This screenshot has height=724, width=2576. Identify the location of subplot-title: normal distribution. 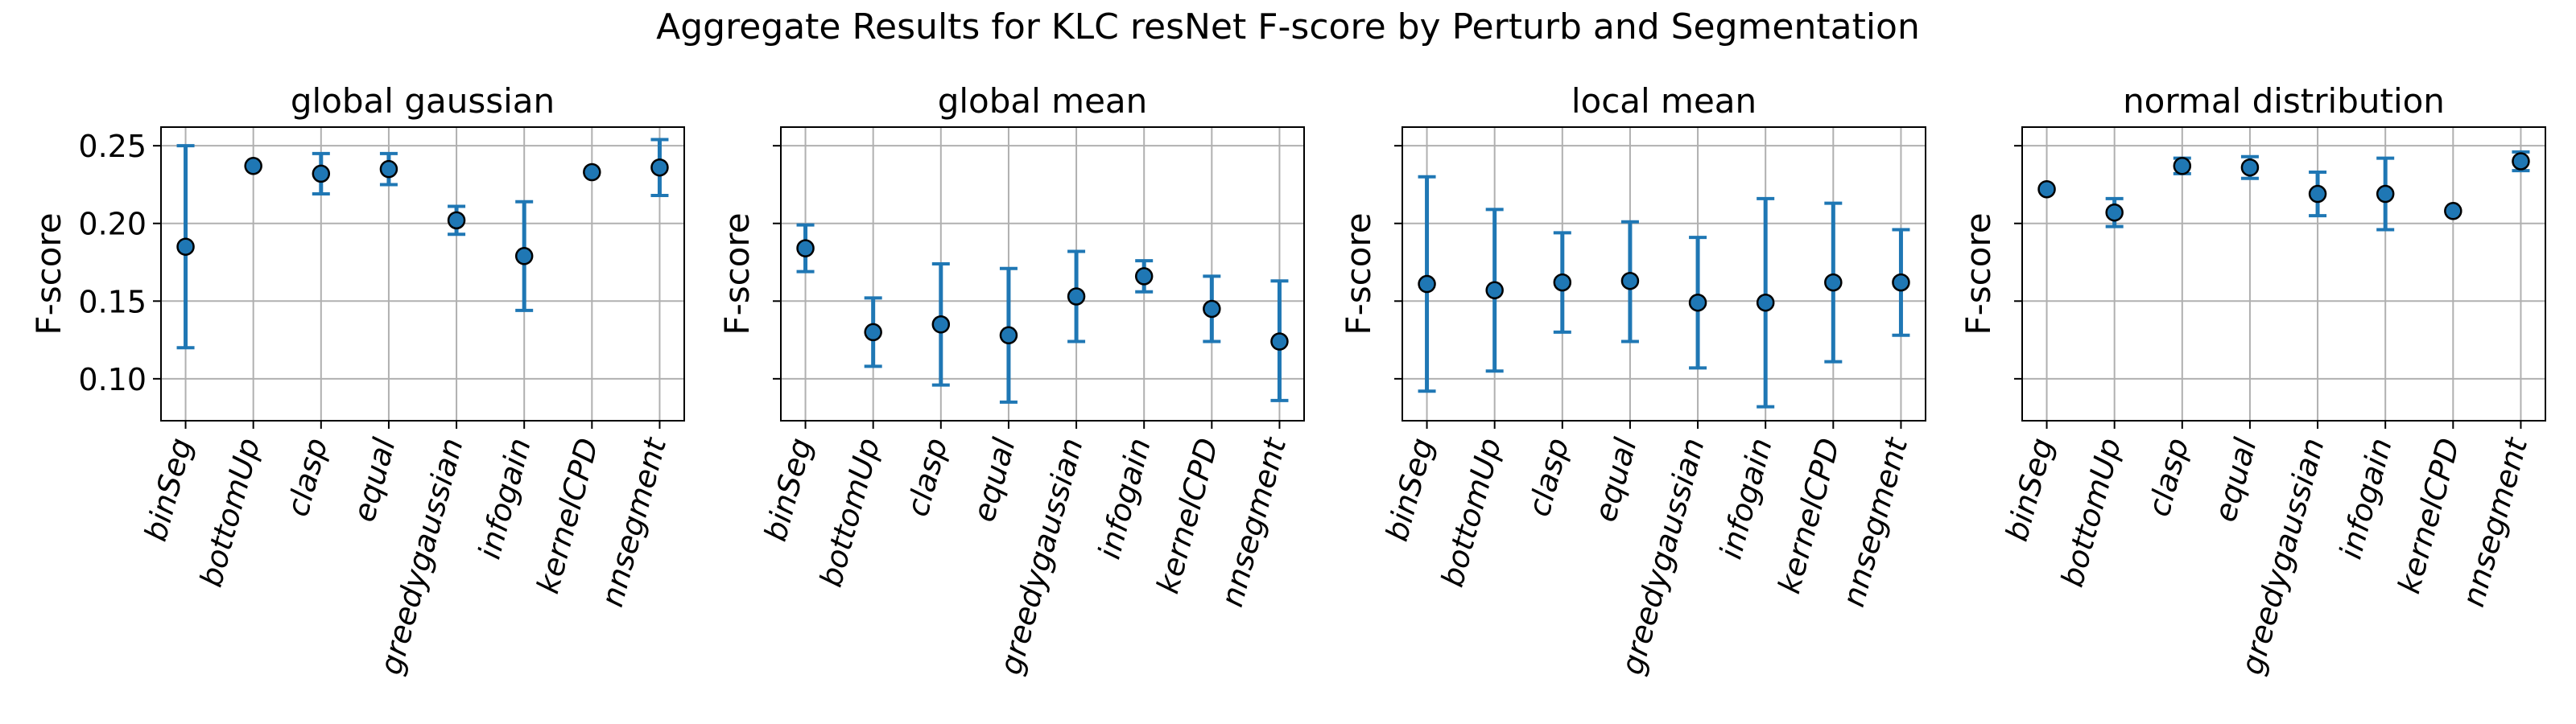
(2284, 101).